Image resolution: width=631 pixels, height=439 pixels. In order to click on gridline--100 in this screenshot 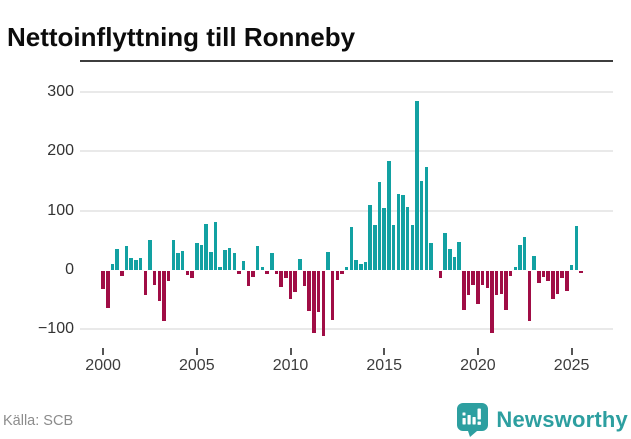, I will do `click(346, 329)`.